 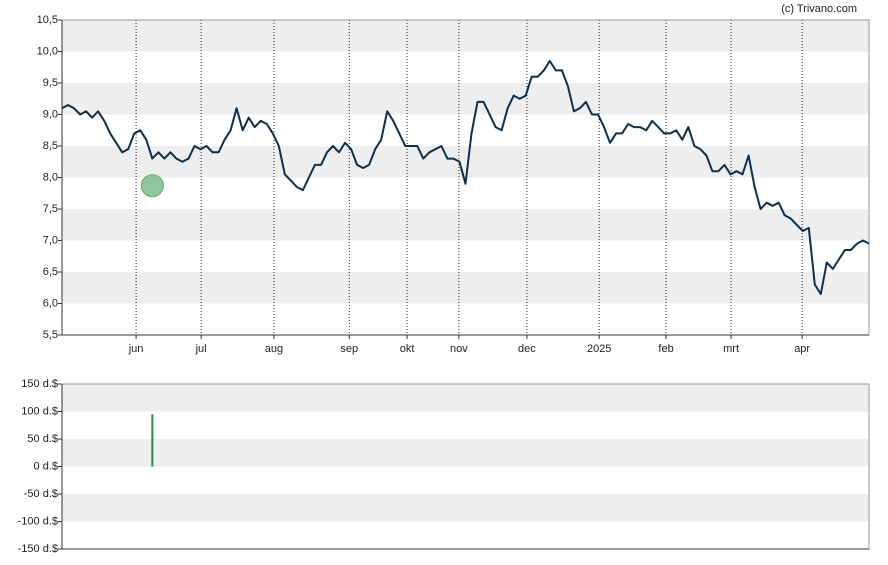 What do you see at coordinates (459, 349) in the screenshot?
I see `x-tick-label: nov` at bounding box center [459, 349].